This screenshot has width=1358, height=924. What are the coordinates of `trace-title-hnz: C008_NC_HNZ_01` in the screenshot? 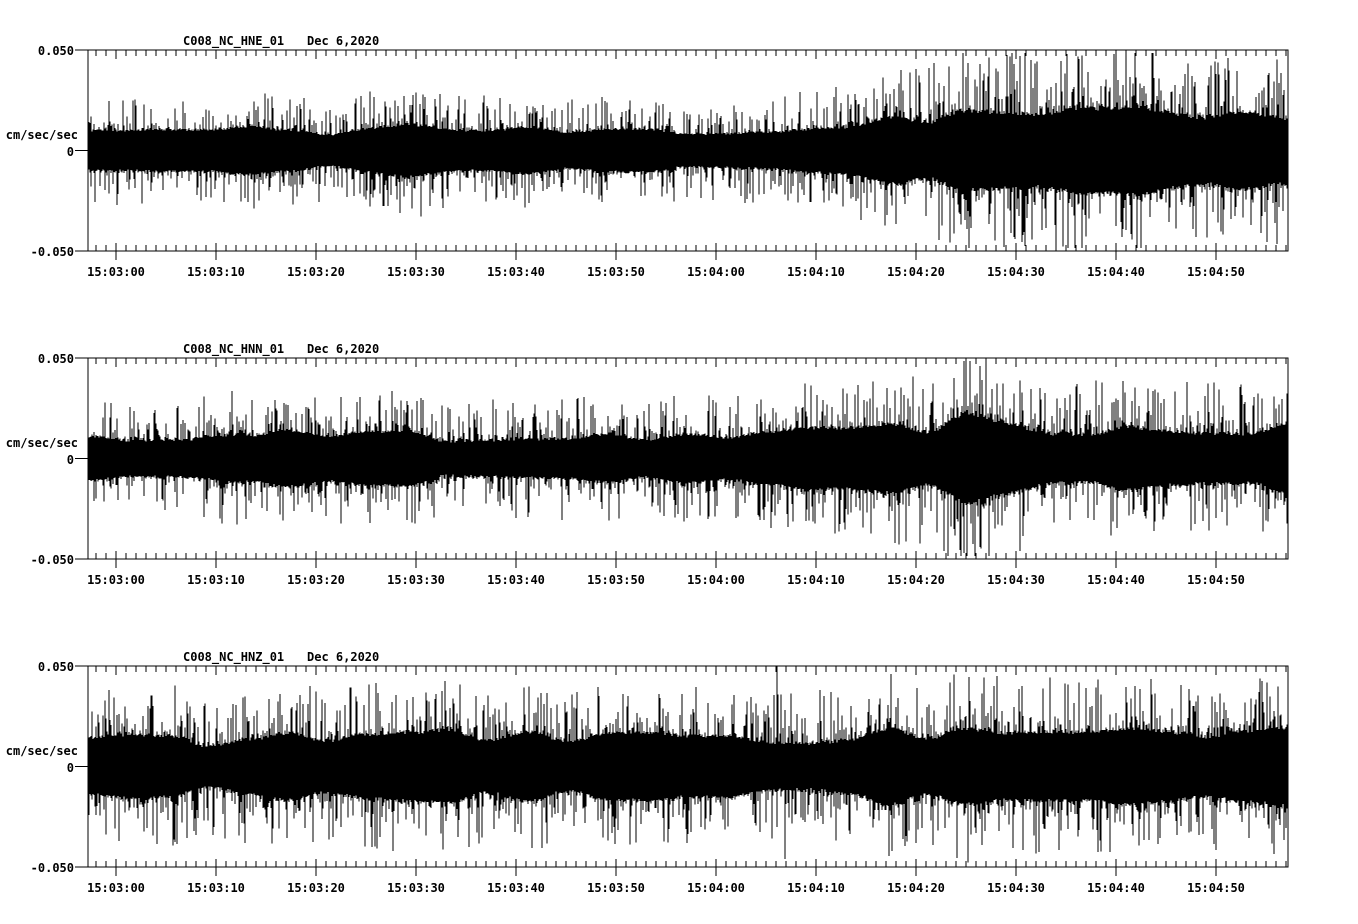 It's located at (233, 657).